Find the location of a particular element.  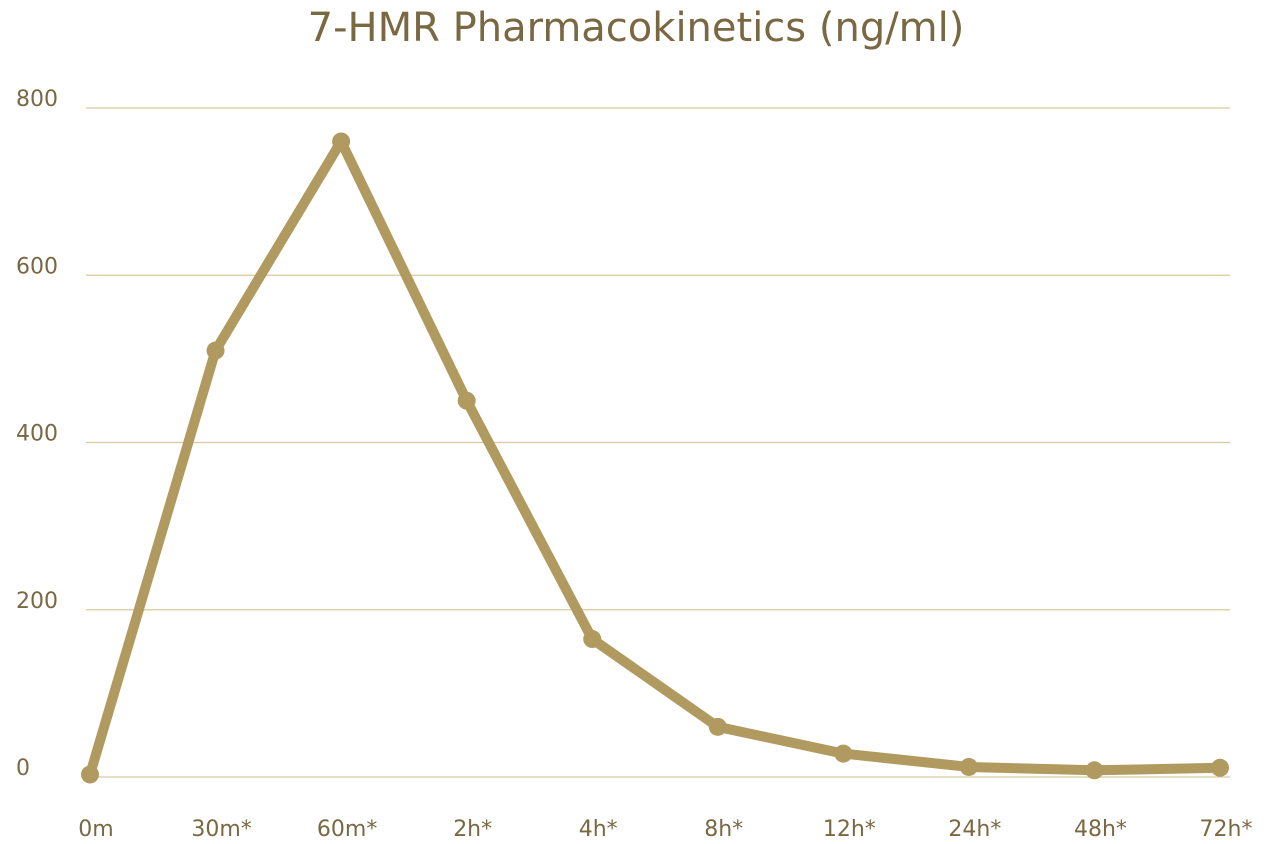

y-tick-label: 600 is located at coordinates (37, 266).